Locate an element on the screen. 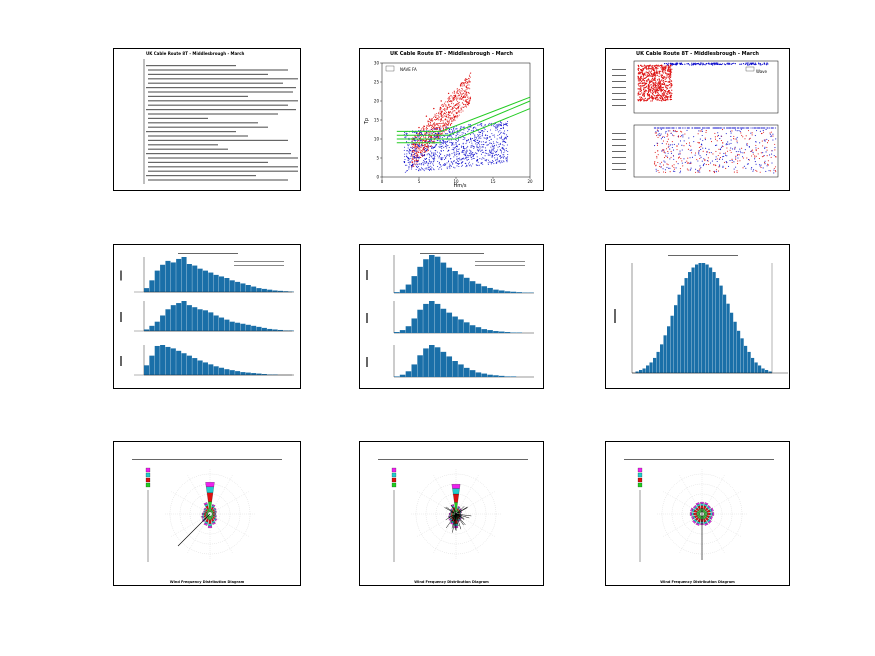  rose-a-sector is located at coordinates (203, 514).